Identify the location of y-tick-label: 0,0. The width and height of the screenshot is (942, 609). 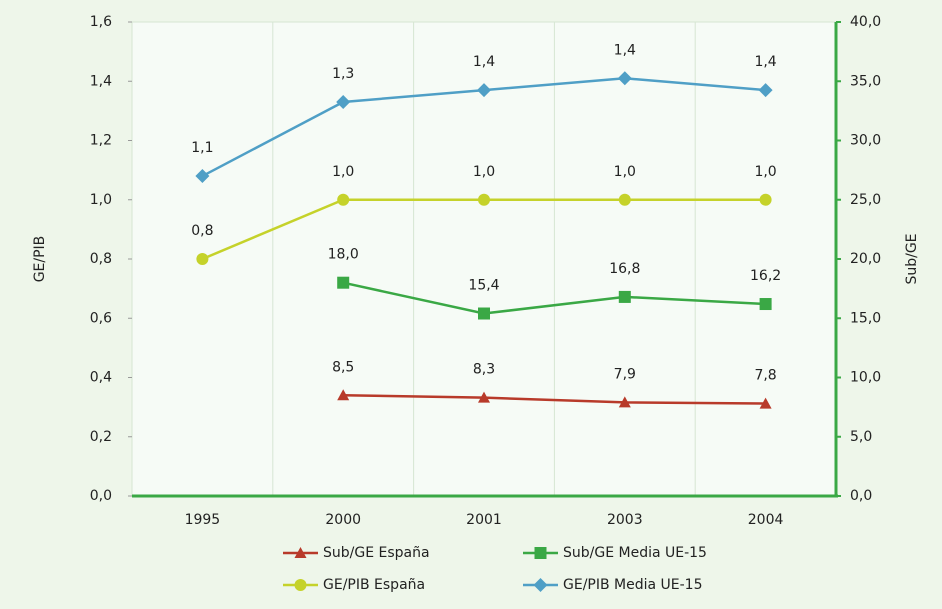
(101, 496).